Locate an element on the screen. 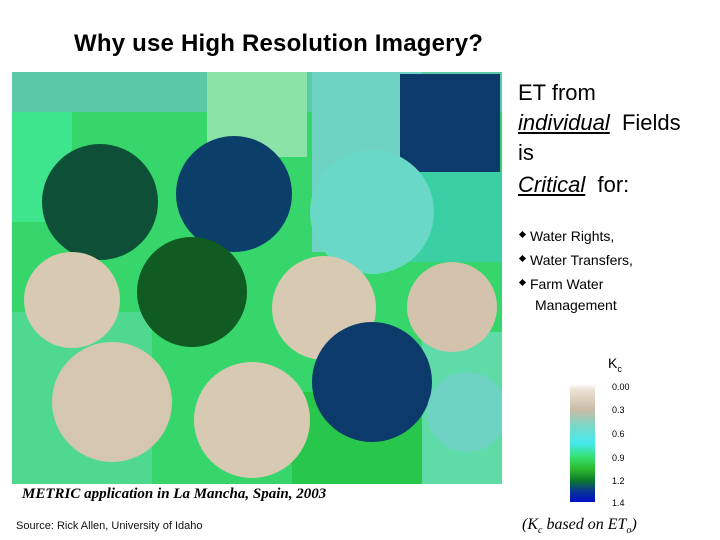 This screenshot has width=720, height=540. legend-tick: 0.6 is located at coordinates (618, 434).